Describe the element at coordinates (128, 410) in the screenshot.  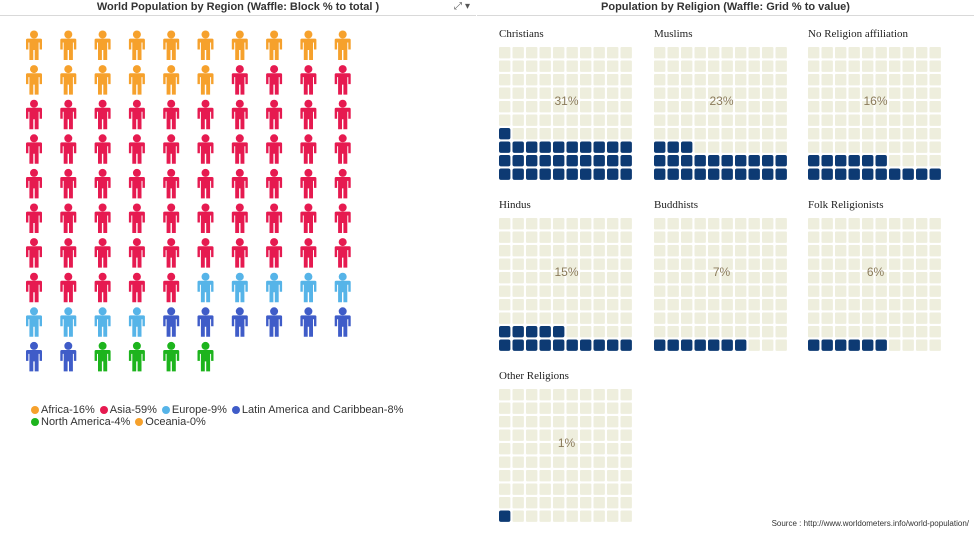
I see `legend-item: Asia-59%` at that location.